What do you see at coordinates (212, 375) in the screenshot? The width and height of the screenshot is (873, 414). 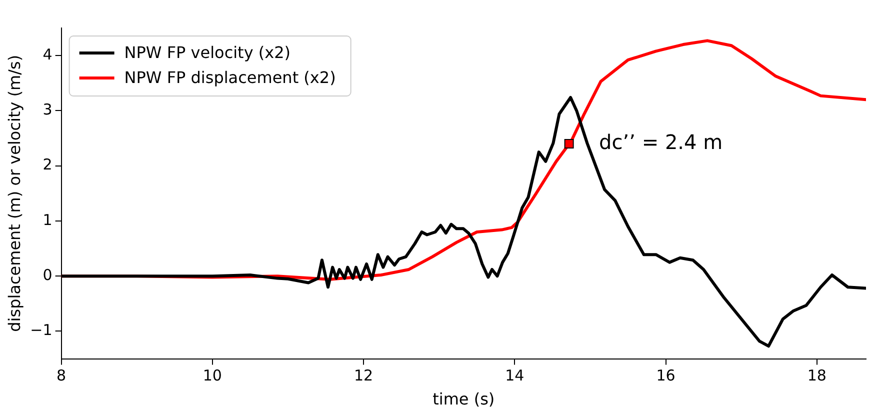 I see `x-tick-label: 10` at bounding box center [212, 375].